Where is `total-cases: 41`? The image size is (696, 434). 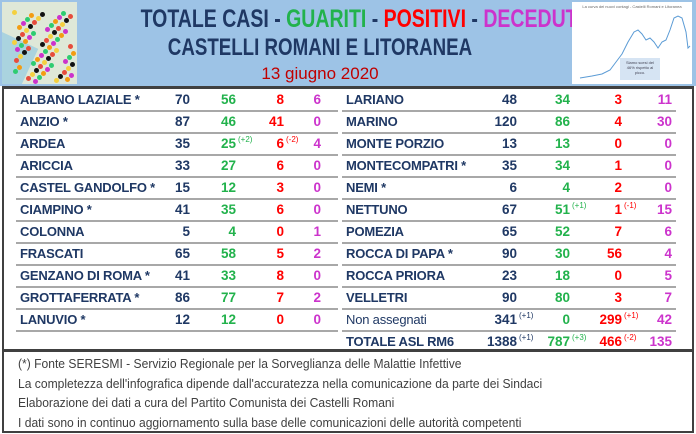 total-cases: 41 is located at coordinates (182, 275).